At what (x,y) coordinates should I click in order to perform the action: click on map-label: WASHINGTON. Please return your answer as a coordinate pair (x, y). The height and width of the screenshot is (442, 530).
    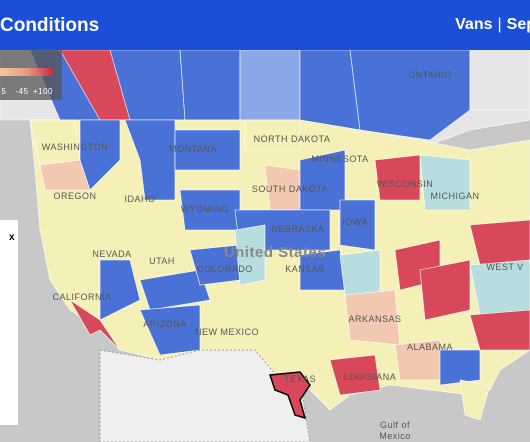
    Looking at the image, I should click on (75, 147).